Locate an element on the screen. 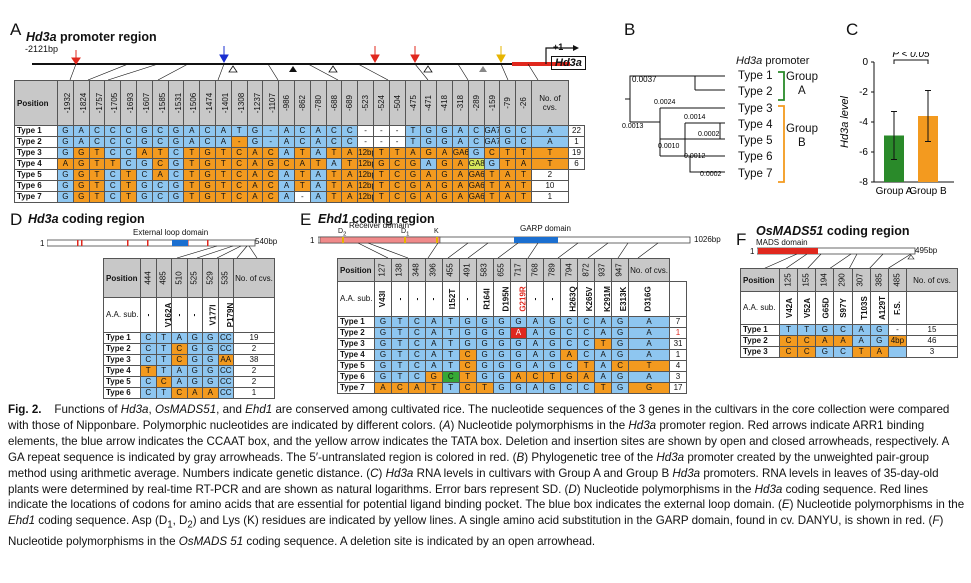 This screenshot has height=583, width=971. position-cell: -1932 is located at coordinates (65, 103).